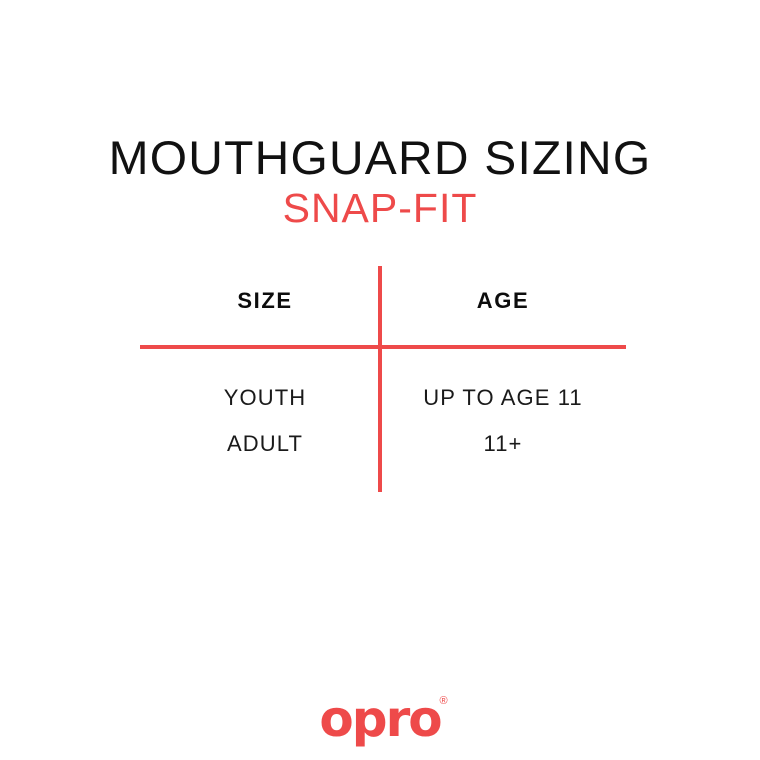 Image resolution: width=760 pixels, height=760 pixels. Describe the element at coordinates (380, 208) in the screenshot. I see `title-subtitle: SNAP-FIT` at that location.